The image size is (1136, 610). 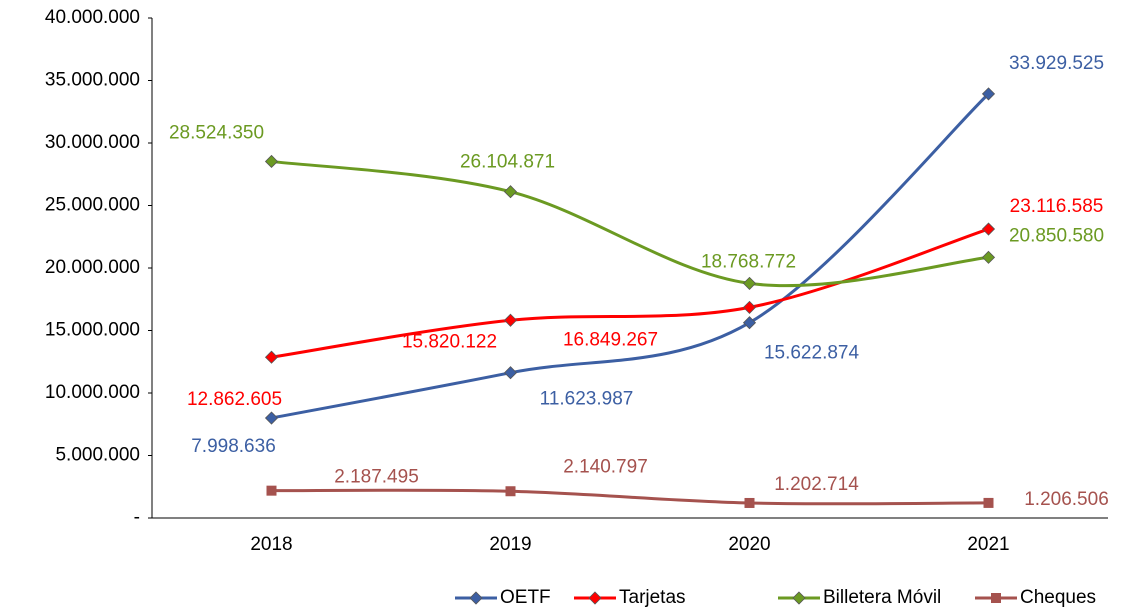 What do you see at coordinates (816, 484) in the screenshot?
I see `data-label: 1.202.714` at bounding box center [816, 484].